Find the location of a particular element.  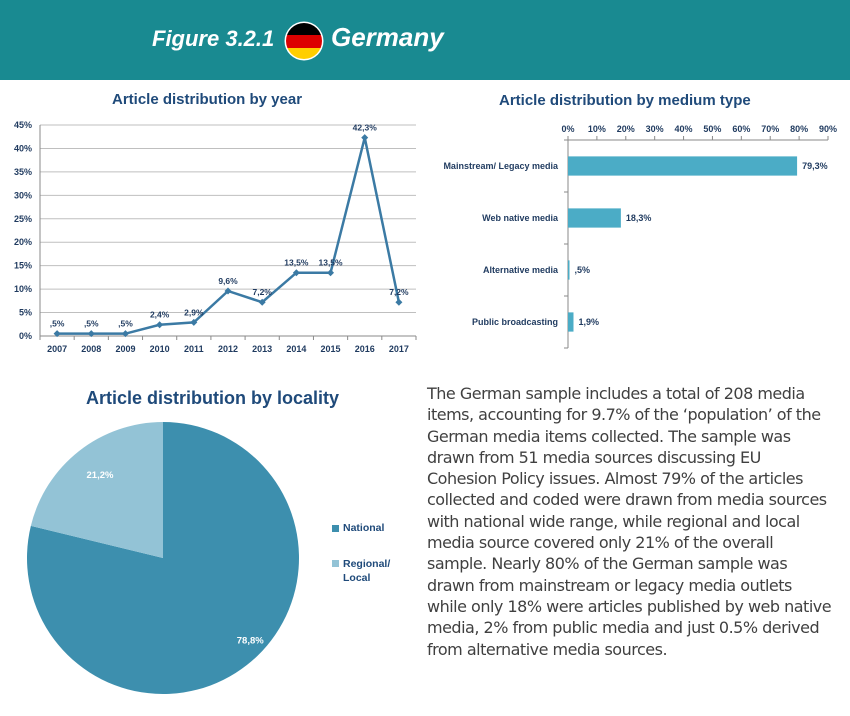

x-tick-label: 50% is located at coordinates (712, 129).